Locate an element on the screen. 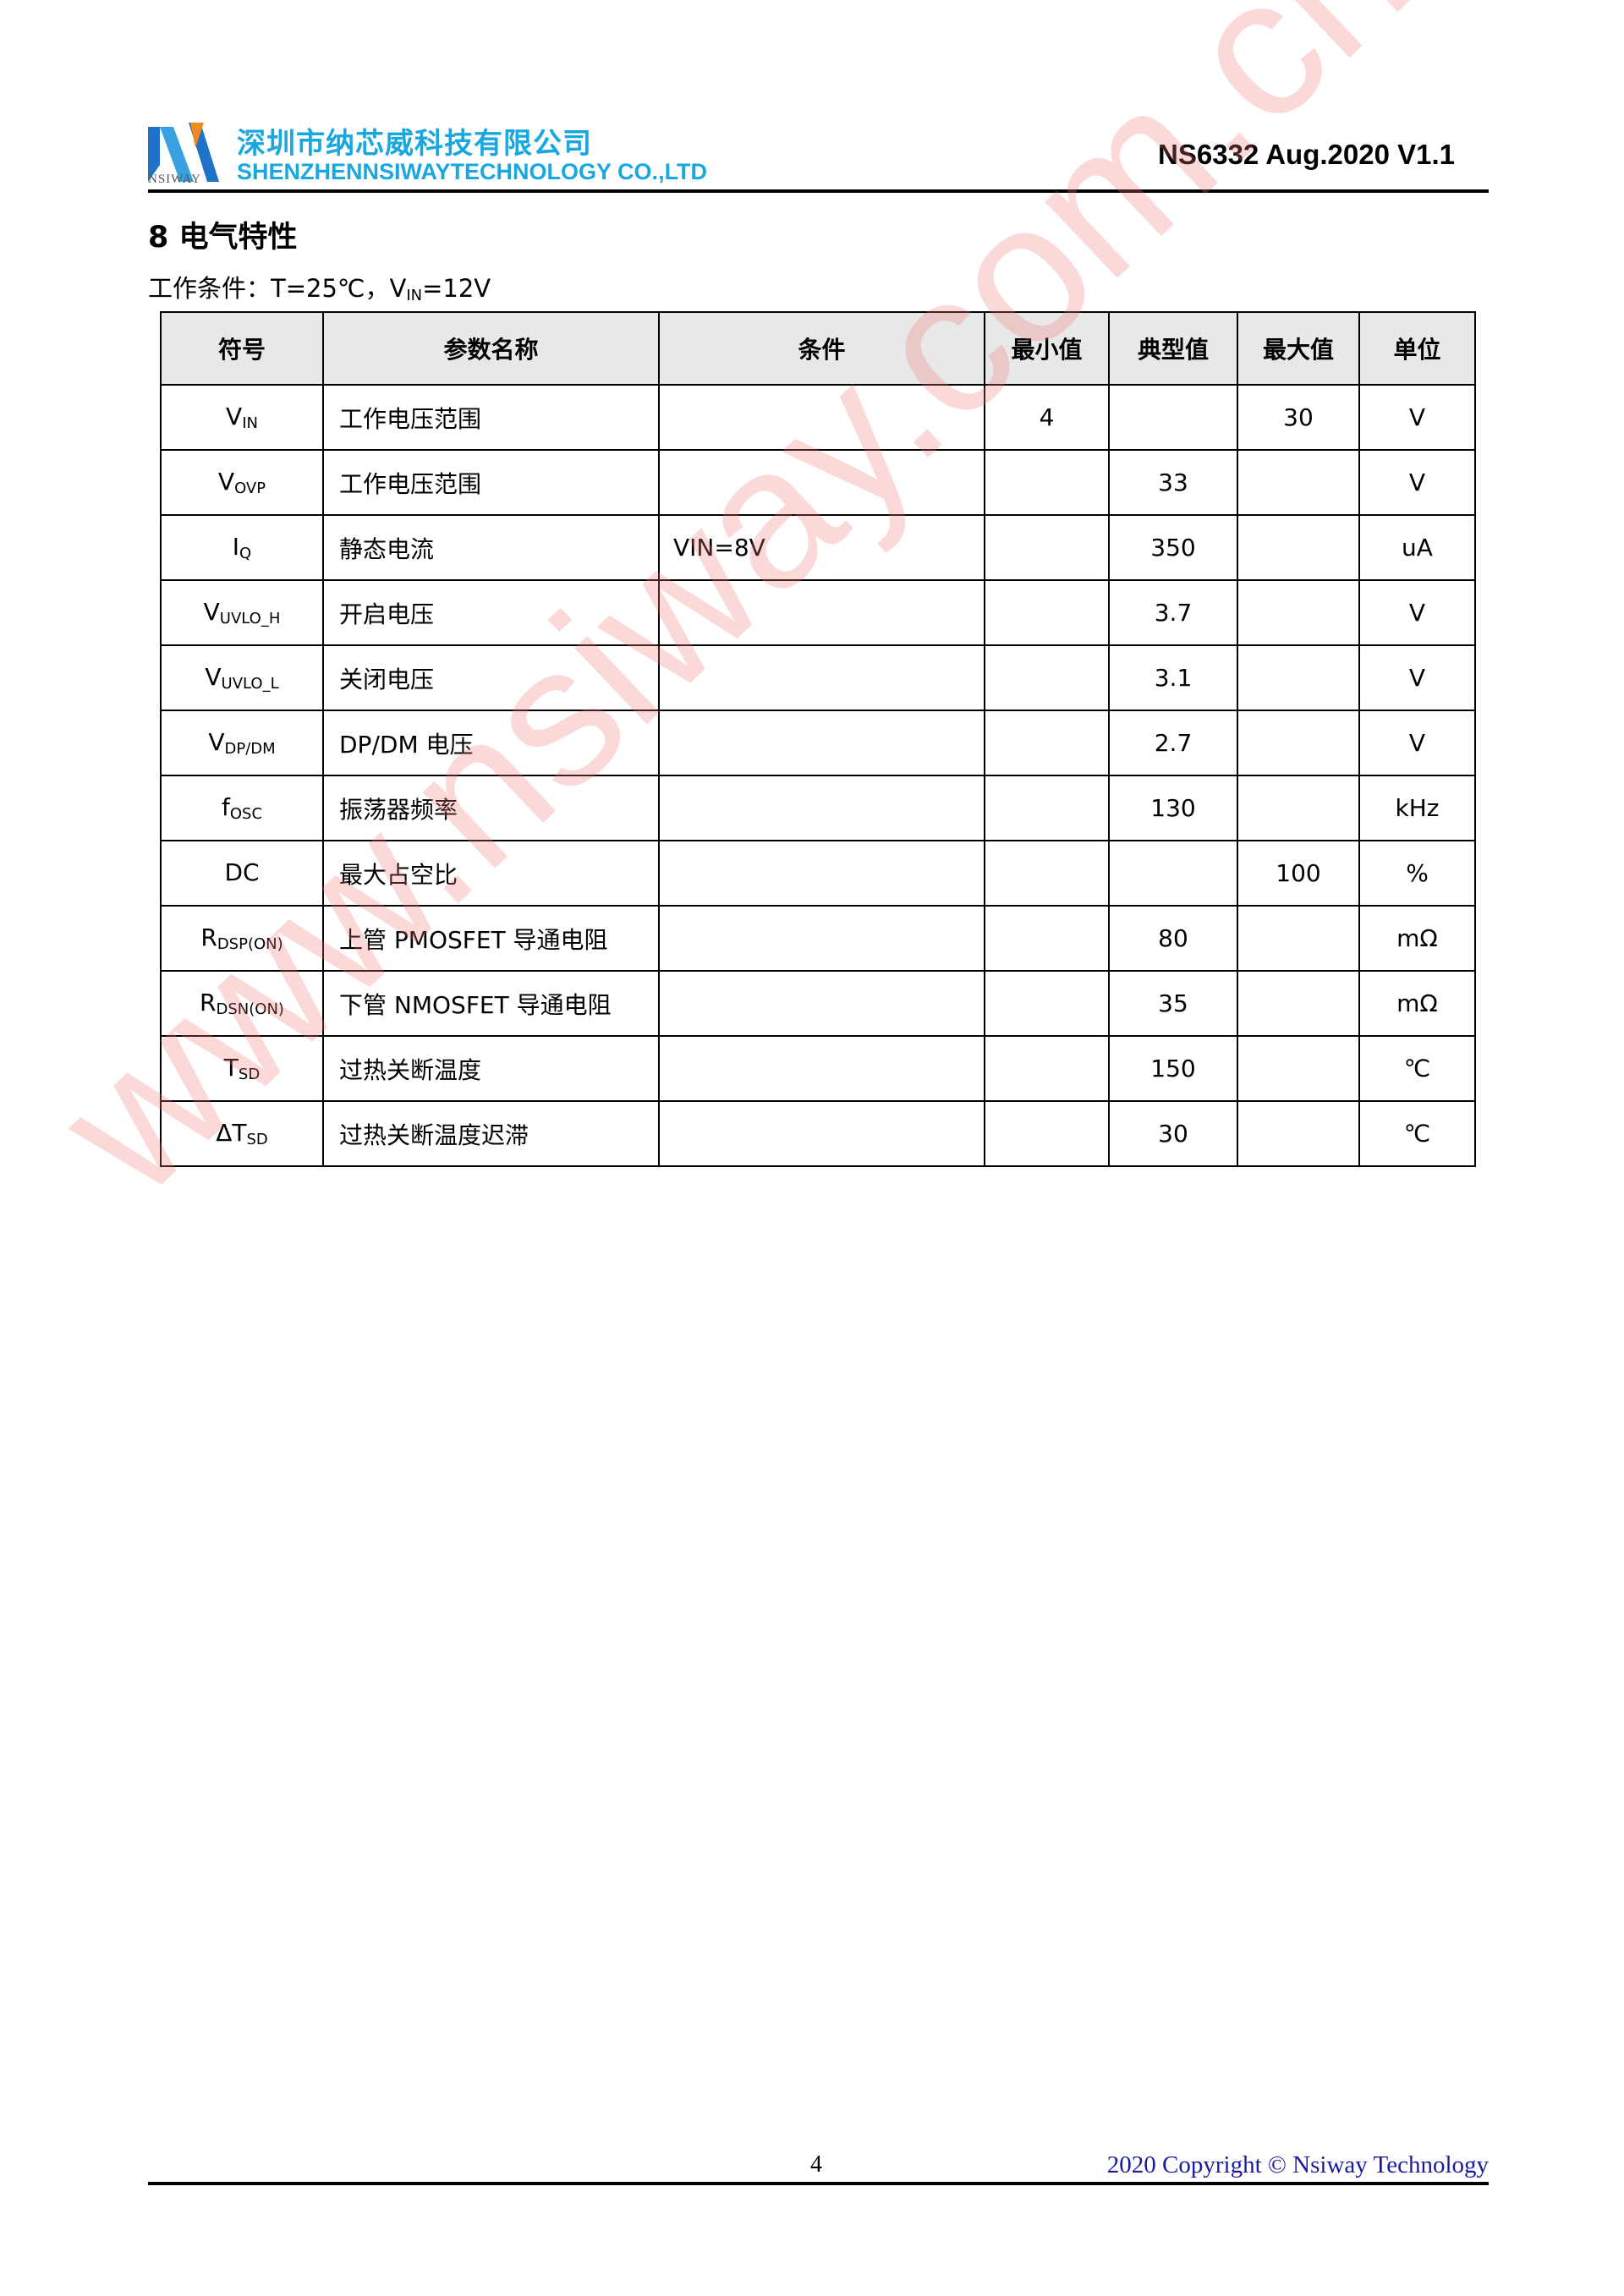 Image resolution: width=1624 pixels, height=2296 pixels. typ-cell: 150 is located at coordinates (1173, 1069).